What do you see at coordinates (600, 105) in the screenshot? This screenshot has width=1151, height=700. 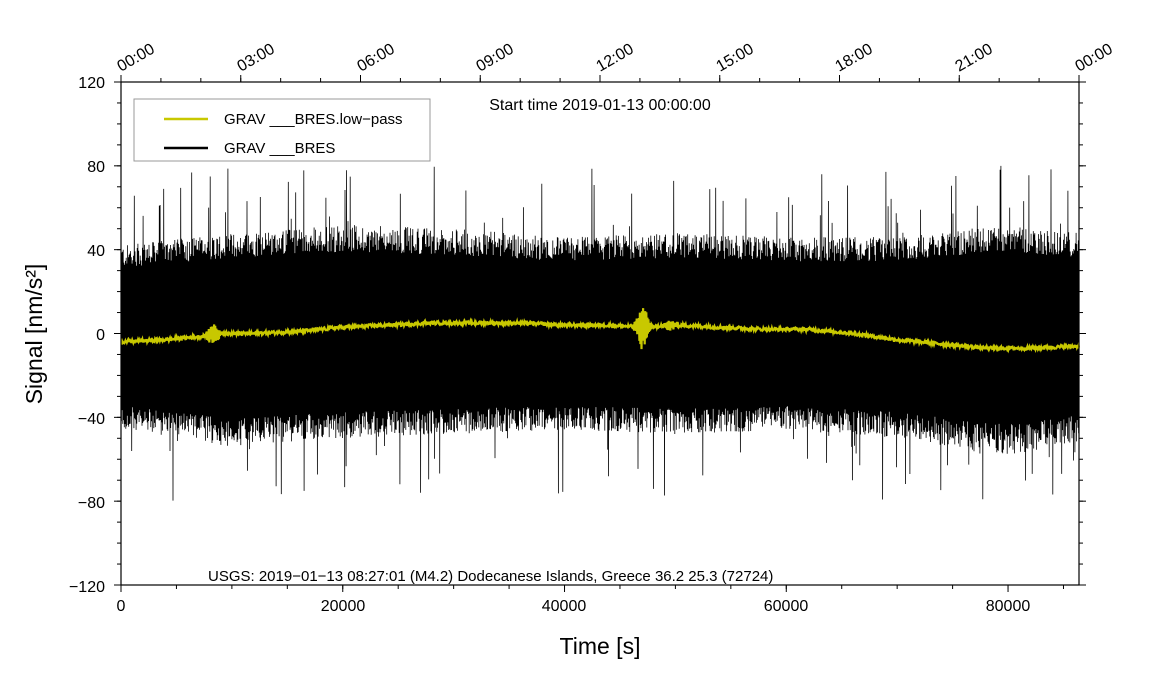 I see `chart-title: Start time 2019-01-13 00:00:00` at bounding box center [600, 105].